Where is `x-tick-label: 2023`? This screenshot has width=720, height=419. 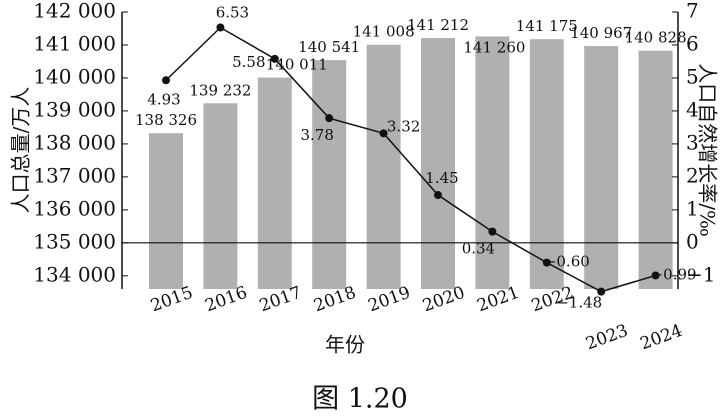
x-tick-label: 2023 is located at coordinates (606, 338).